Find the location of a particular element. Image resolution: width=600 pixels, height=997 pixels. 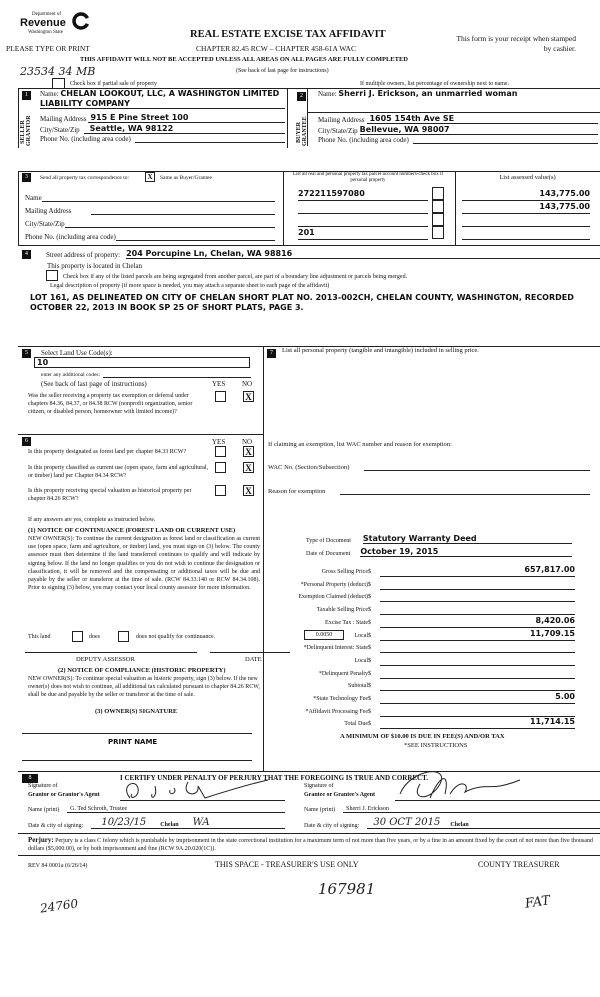

wac-label: WAC No. (Section/Subsection) is located at coordinates (309, 467).